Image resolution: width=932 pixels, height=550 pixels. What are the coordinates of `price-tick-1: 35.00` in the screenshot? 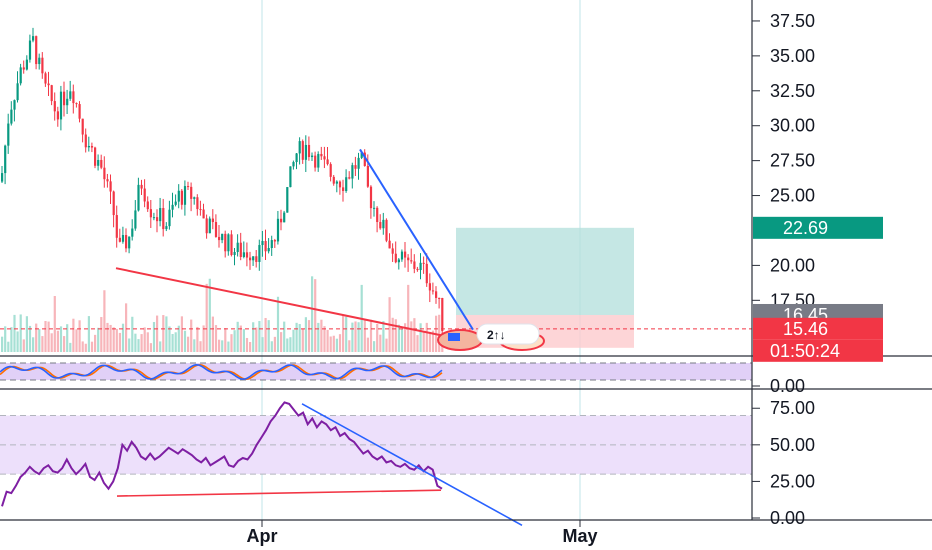 It's located at (792, 56).